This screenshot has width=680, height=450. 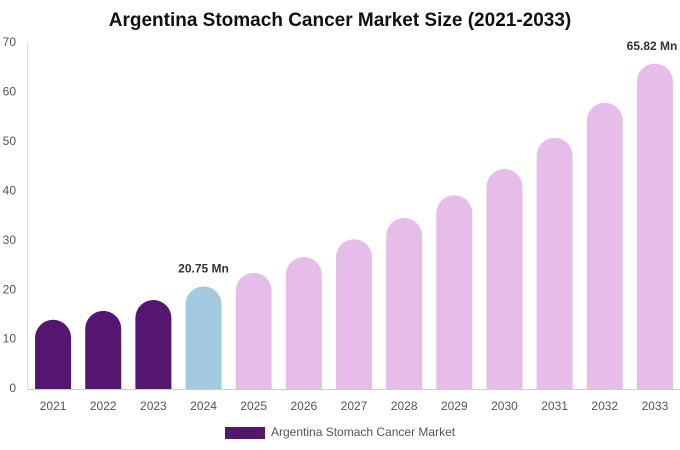 What do you see at coordinates (153, 406) in the screenshot?
I see `x-tick-label: 2023` at bounding box center [153, 406].